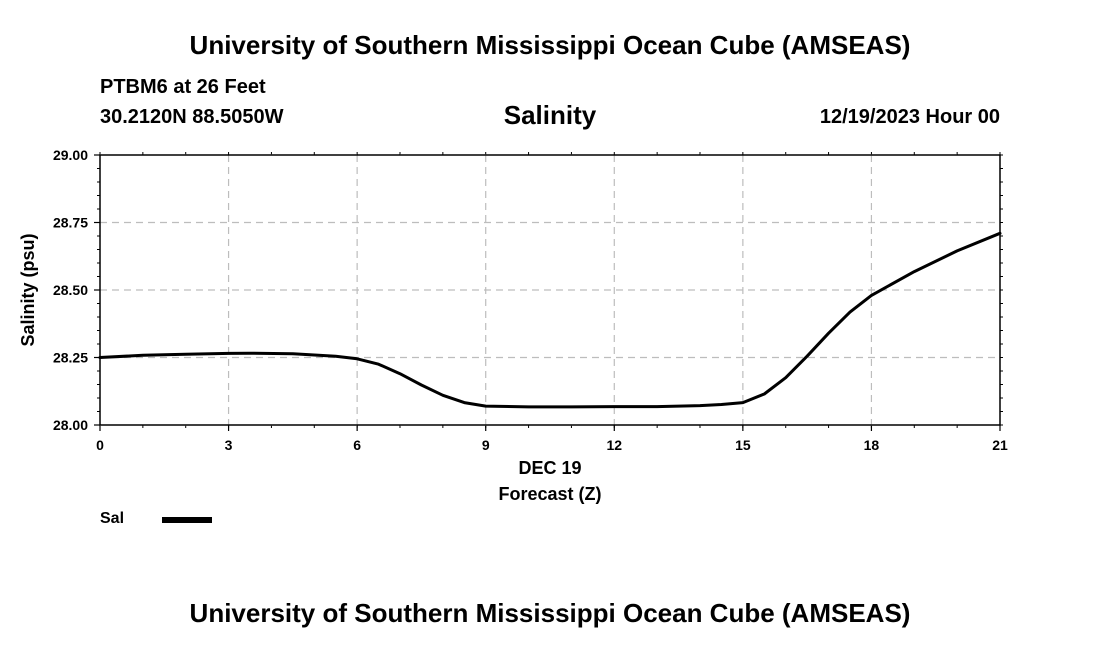 Image resolution: width=1100 pixels, height=650 pixels. I want to click on station-coordinates: 30.2120N 88.5050W, so click(192, 117).